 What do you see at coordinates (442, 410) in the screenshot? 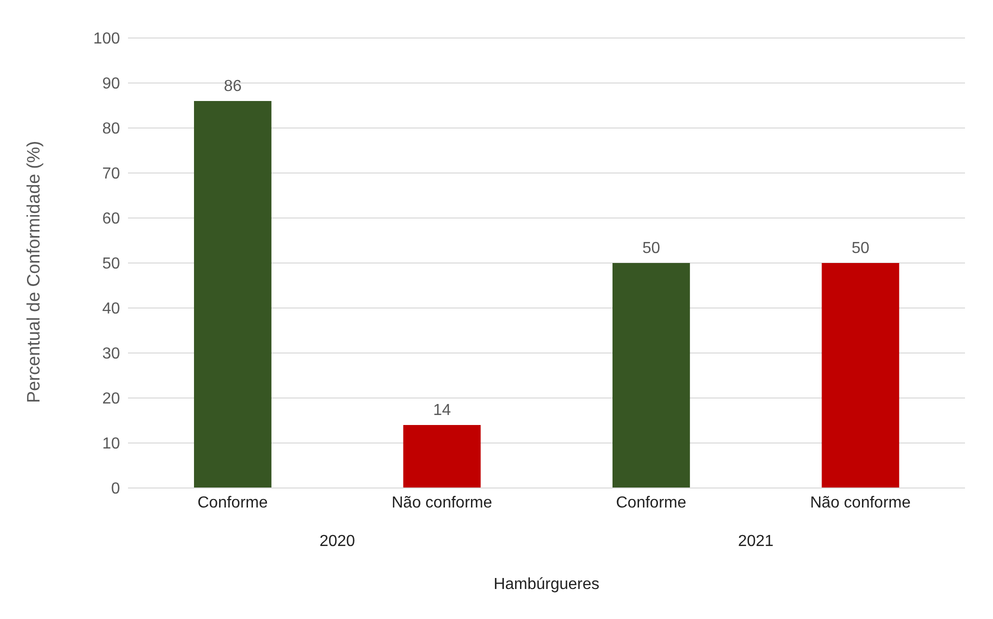
I see `data-label: 14` at bounding box center [442, 410].